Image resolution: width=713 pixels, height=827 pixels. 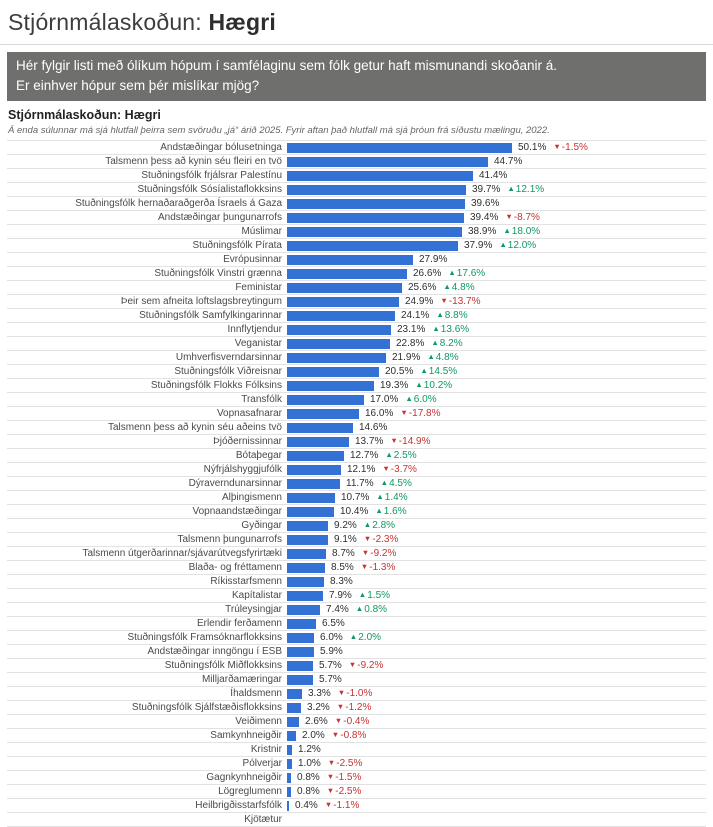 What do you see at coordinates (526, 217) in the screenshot?
I see `change-value: -8.7%` at bounding box center [526, 217].